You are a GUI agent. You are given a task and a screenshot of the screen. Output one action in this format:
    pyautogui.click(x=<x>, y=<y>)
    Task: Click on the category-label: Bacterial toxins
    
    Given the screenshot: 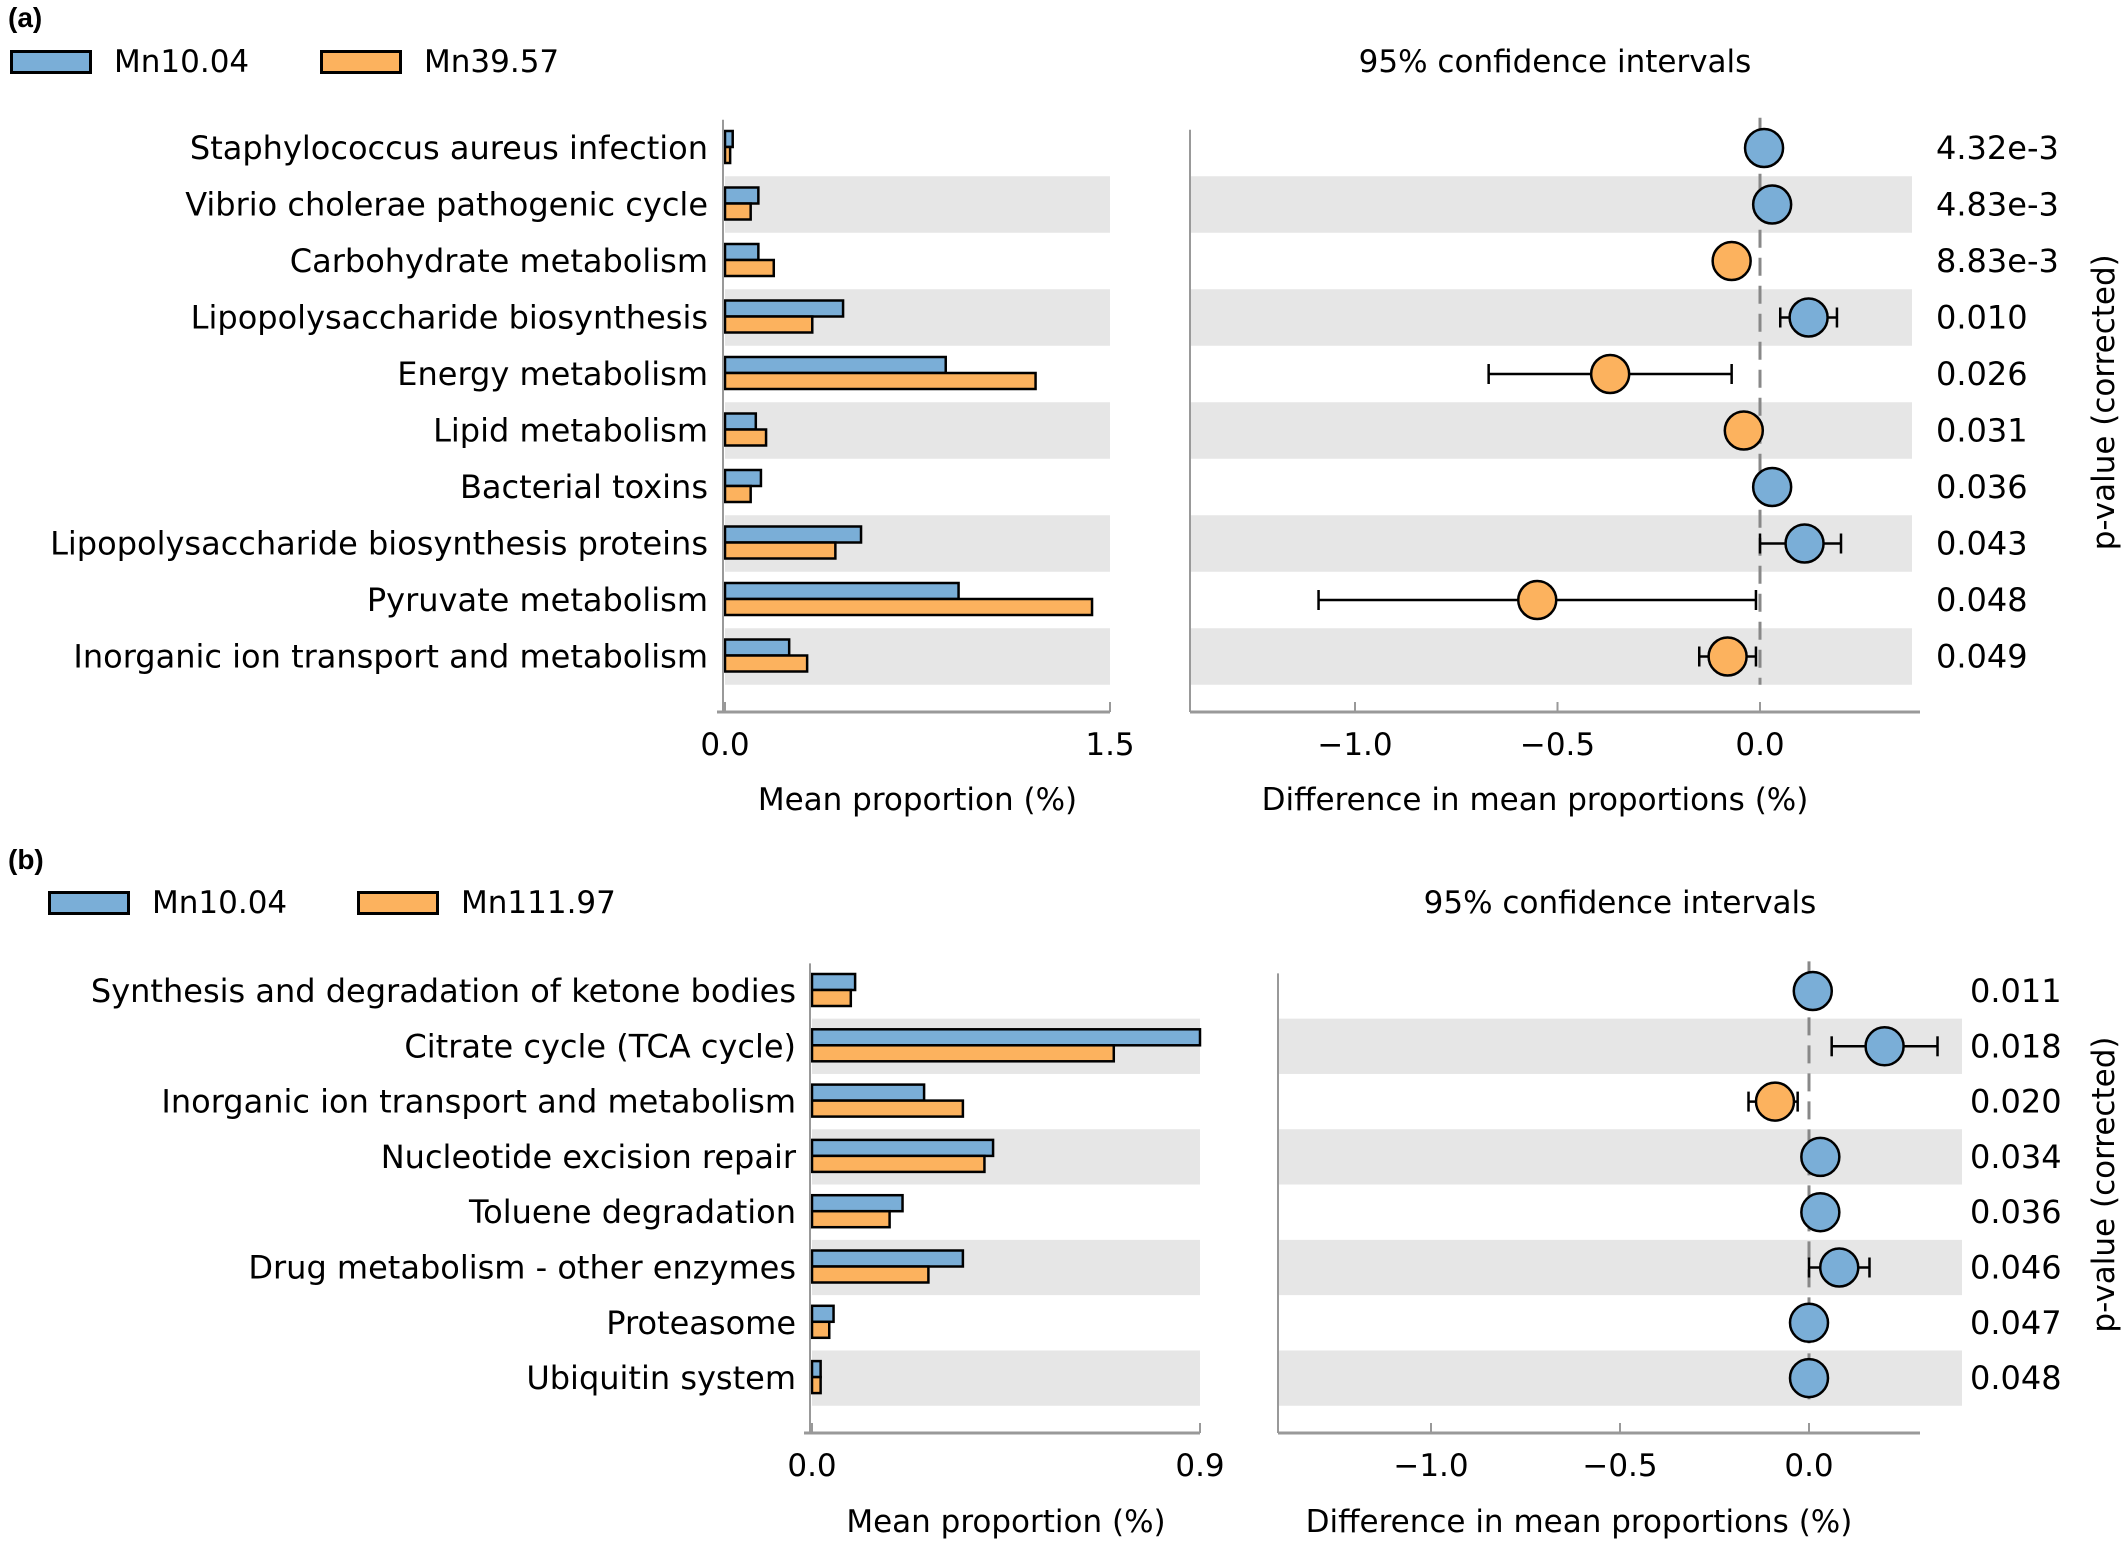 What is the action you would take?
    pyautogui.click(x=584, y=487)
    